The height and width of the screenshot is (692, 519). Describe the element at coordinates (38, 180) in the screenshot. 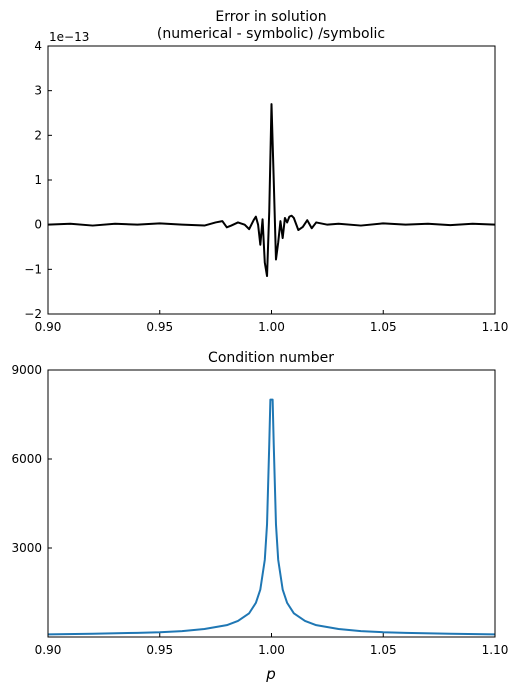

I see `error-ytick-label: 1` at that location.